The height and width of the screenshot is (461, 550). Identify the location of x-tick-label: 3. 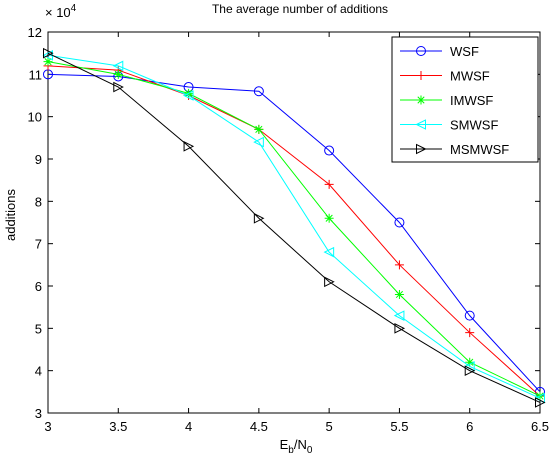
(47, 426).